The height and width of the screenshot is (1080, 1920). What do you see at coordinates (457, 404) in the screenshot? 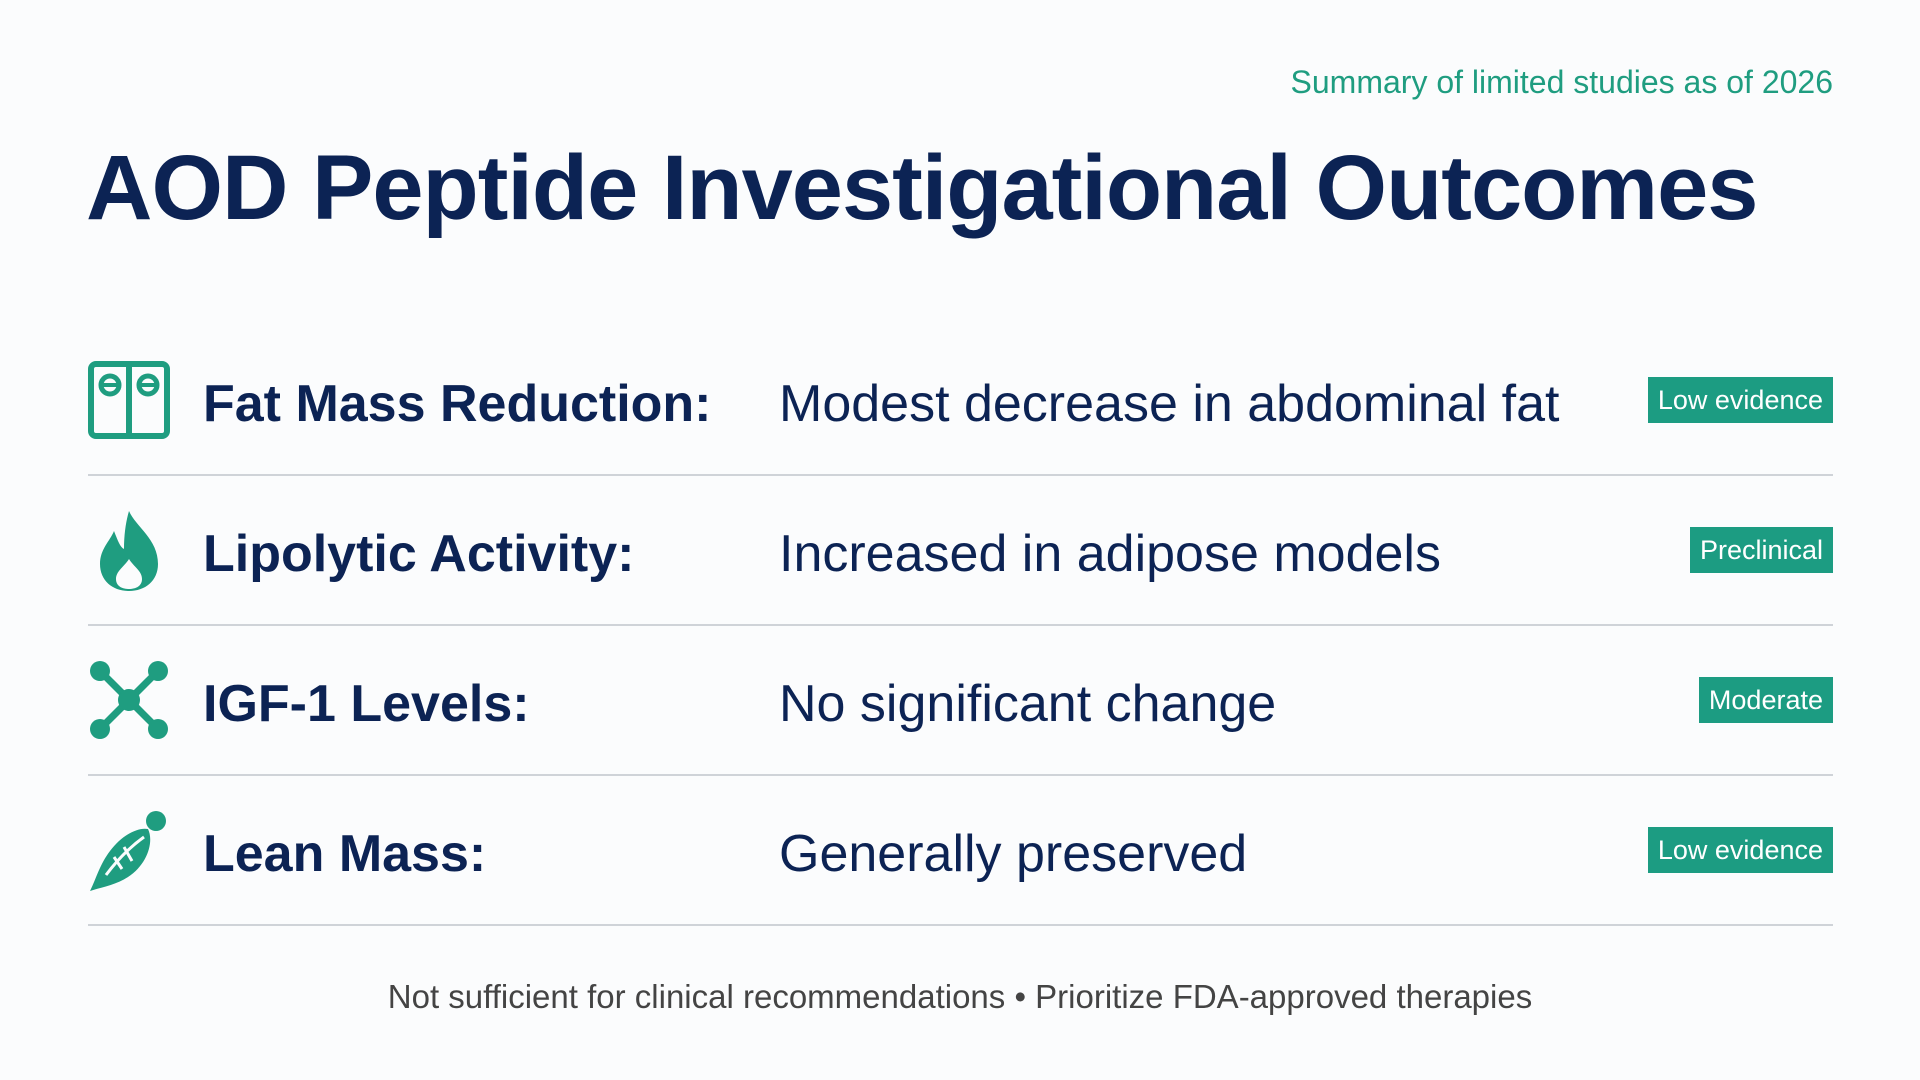
I see `row-label: Fat Mass Reduction:` at bounding box center [457, 404].